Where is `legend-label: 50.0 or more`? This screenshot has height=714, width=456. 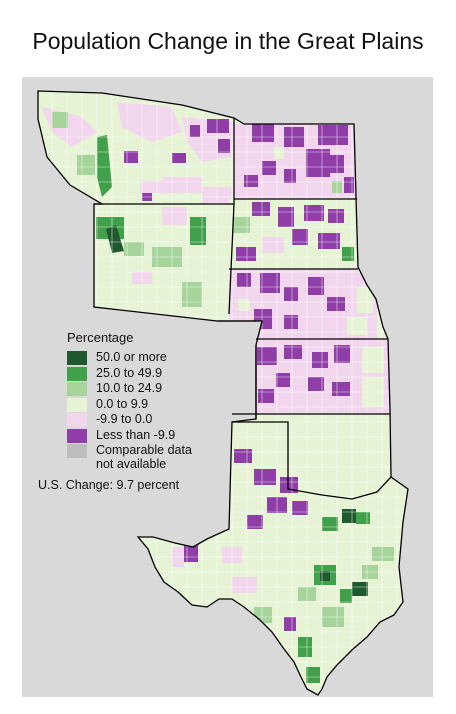 legend-label: 50.0 or more is located at coordinates (131, 357).